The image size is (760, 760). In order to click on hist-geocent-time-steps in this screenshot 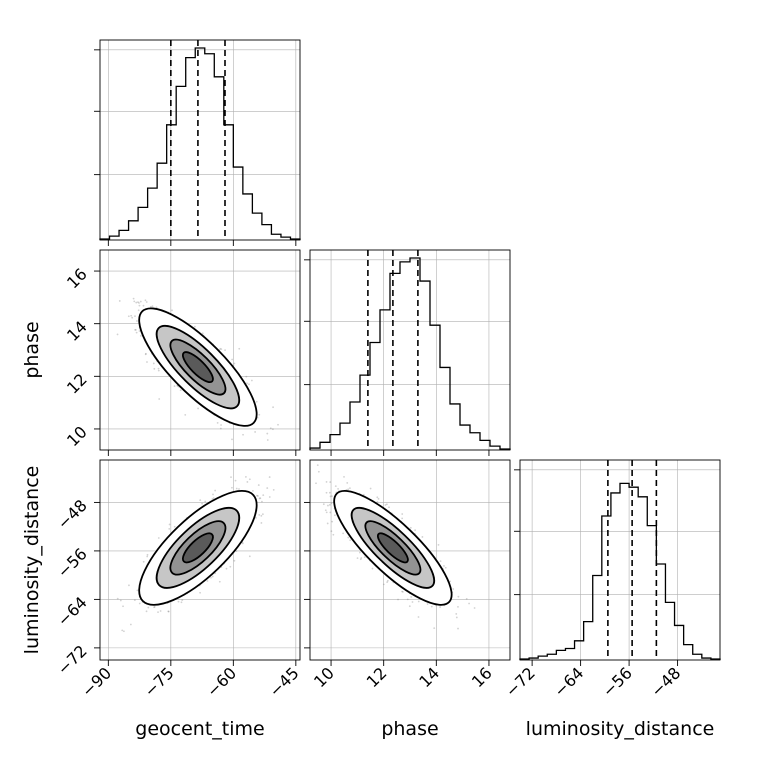, I will do `click(200, 143)`.